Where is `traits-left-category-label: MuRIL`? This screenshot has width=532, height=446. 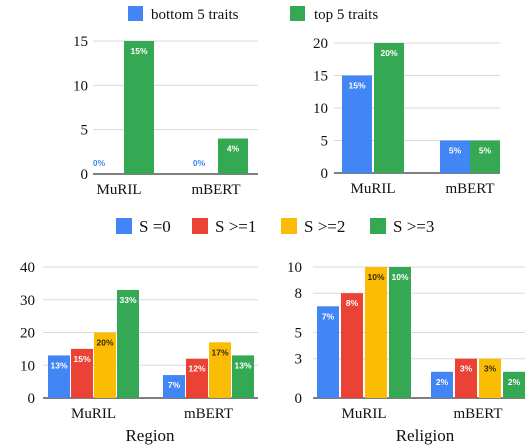
traits-left-category-label: MuRIL is located at coordinates (119, 190).